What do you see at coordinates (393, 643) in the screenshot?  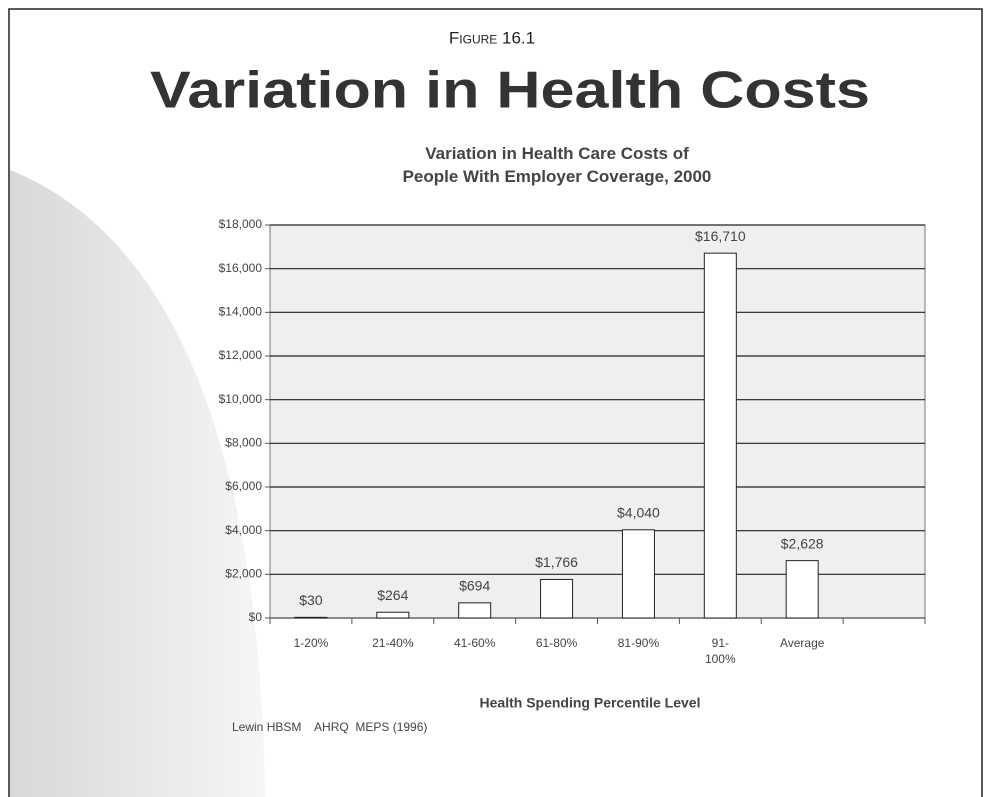 I see `x-tick-label: 21-40%` at bounding box center [393, 643].